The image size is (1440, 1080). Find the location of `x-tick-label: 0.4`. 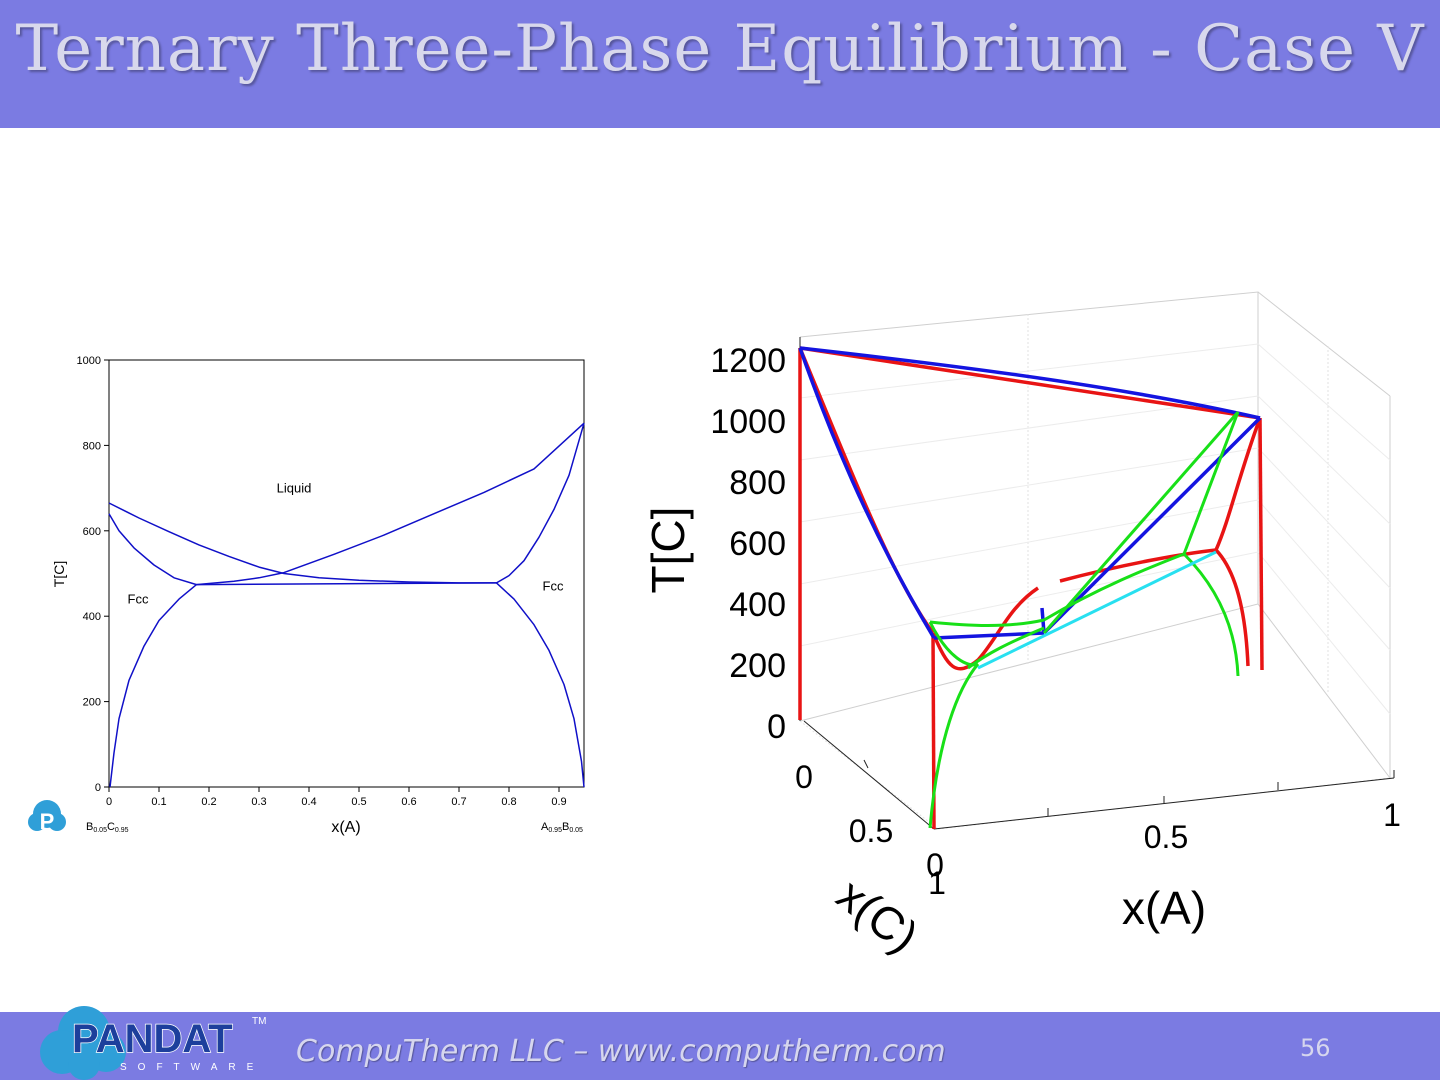

x-tick-label: 0.4 is located at coordinates (308, 802).